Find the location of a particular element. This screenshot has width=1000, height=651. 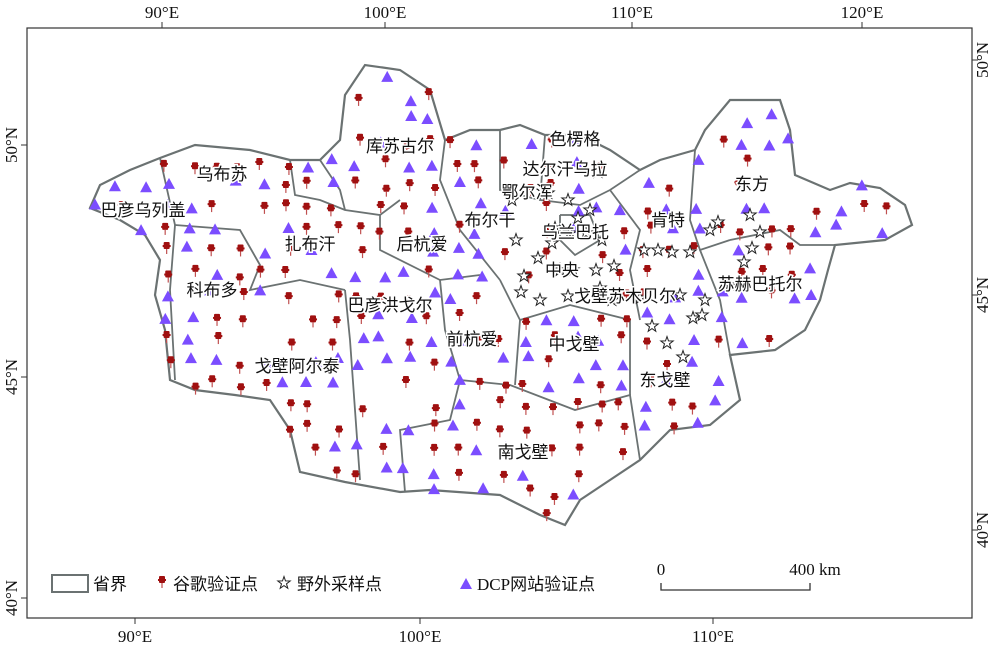

province-label: 前杭爱 is located at coordinates (472, 339).